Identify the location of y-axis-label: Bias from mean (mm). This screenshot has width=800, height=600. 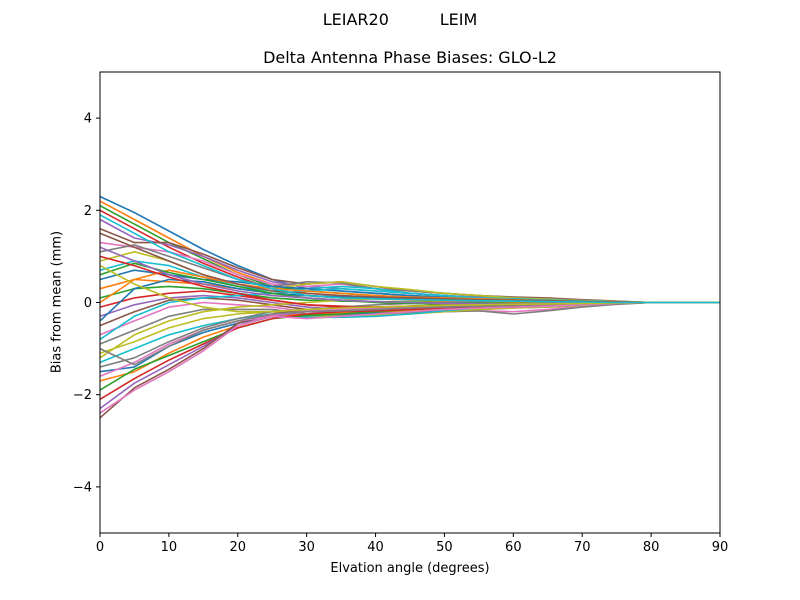
(57, 302).